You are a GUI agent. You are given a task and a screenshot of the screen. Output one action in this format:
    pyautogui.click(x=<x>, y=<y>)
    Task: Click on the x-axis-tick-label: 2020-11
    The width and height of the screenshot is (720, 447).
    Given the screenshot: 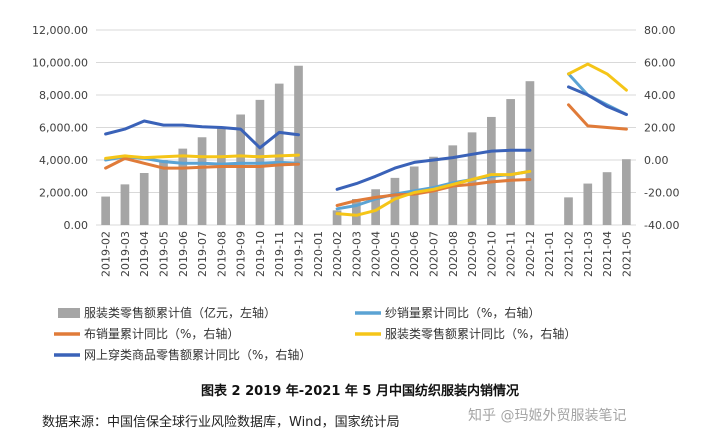 What is the action you would take?
    pyautogui.click(x=511, y=254)
    